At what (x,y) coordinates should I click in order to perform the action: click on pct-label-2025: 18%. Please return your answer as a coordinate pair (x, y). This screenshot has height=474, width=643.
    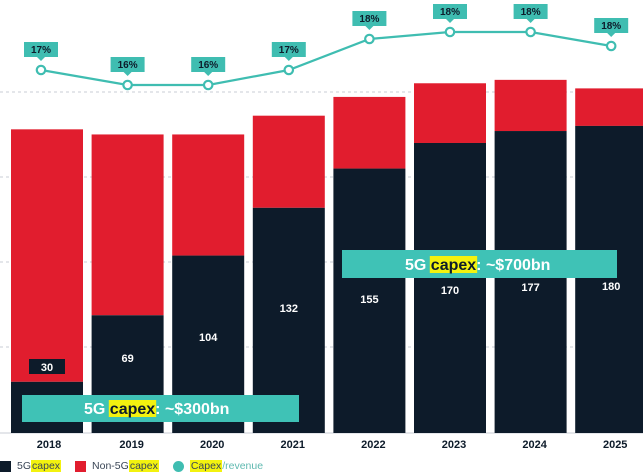
    Looking at the image, I should click on (611, 26).